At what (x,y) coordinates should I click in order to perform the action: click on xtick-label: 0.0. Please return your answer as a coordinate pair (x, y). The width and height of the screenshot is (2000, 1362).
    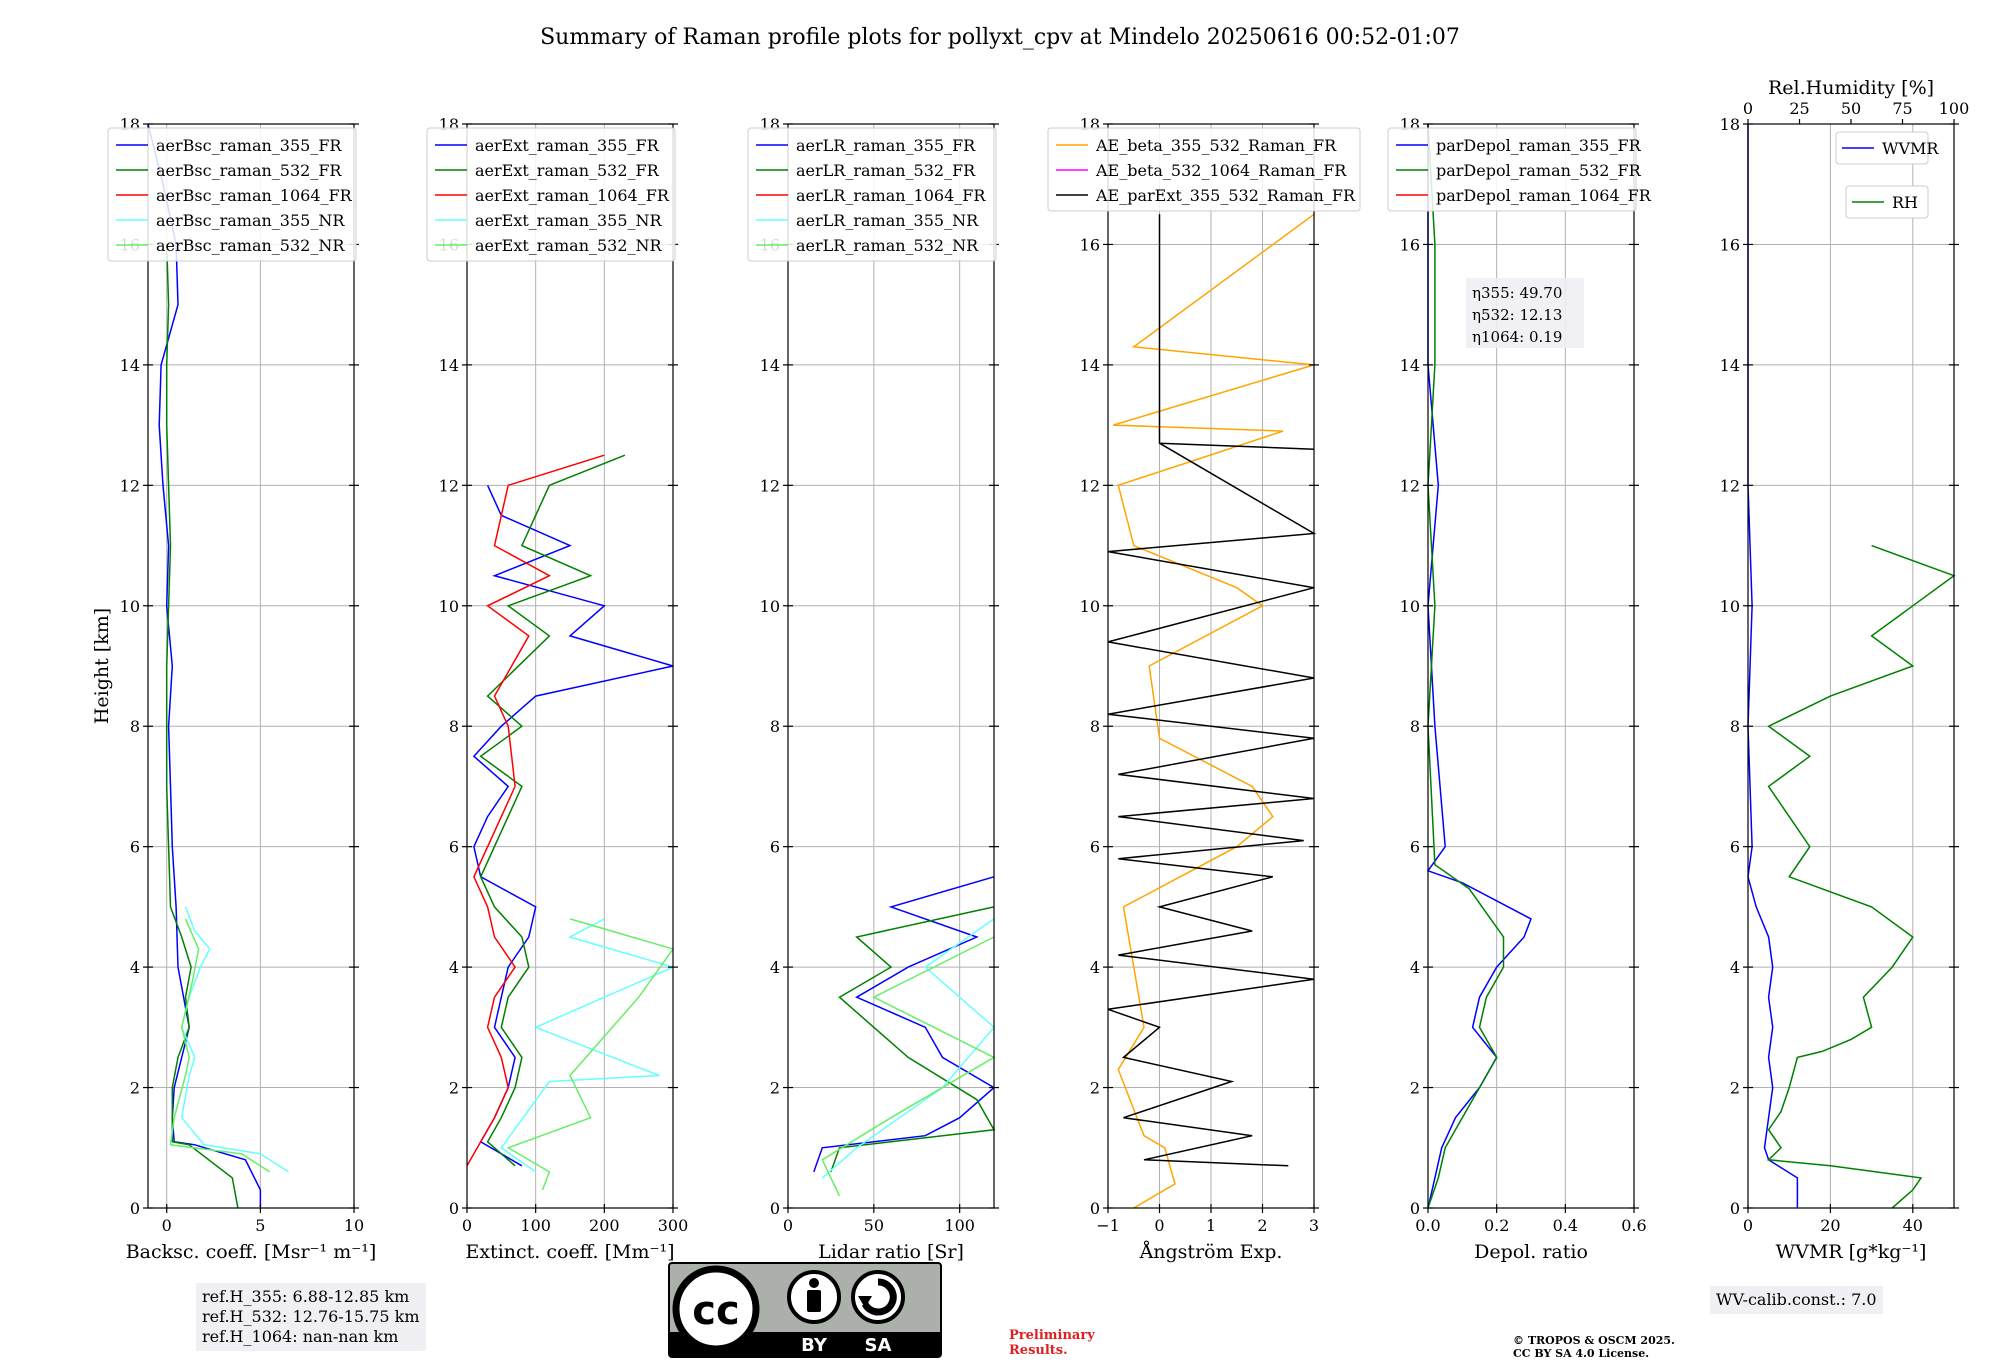
    Looking at the image, I should click on (1427, 1225).